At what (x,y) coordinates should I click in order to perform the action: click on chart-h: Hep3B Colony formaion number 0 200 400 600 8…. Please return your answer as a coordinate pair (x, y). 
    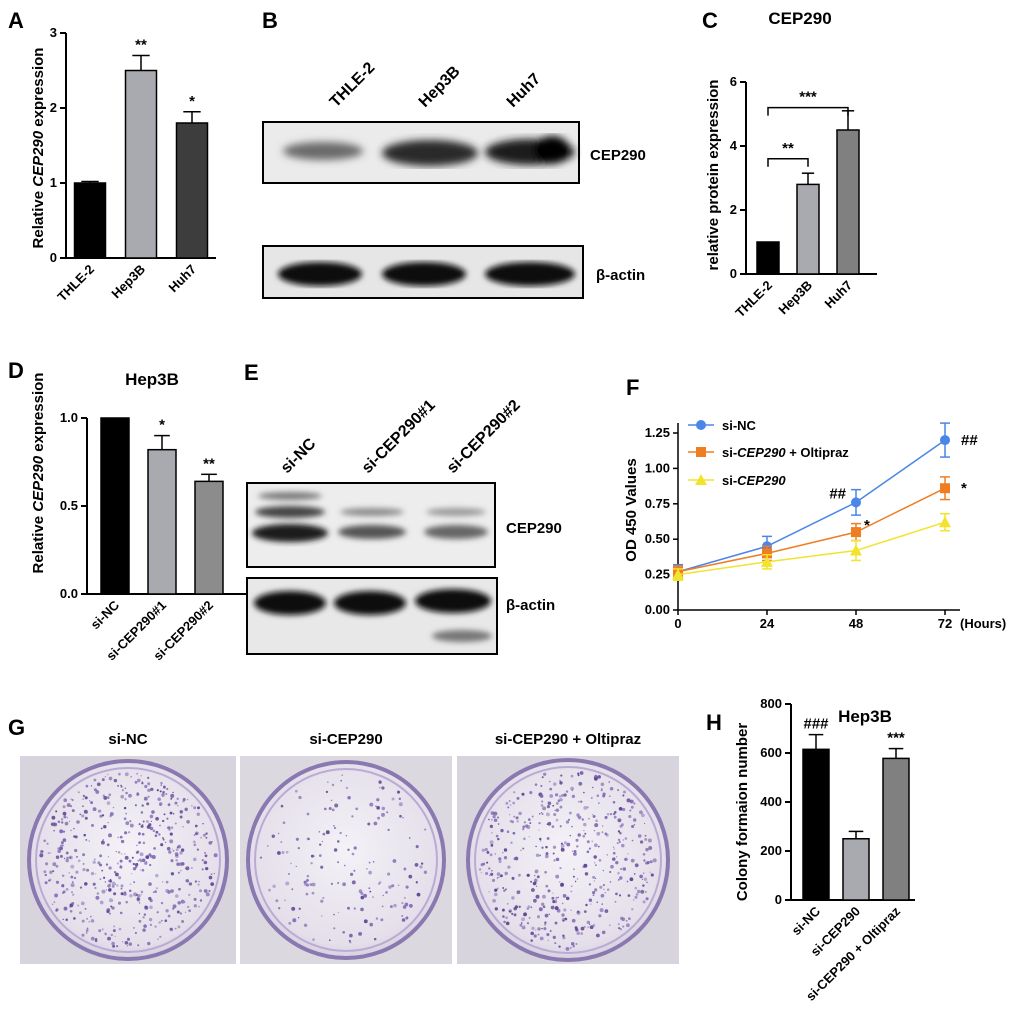
    Looking at the image, I should click on (824, 850).